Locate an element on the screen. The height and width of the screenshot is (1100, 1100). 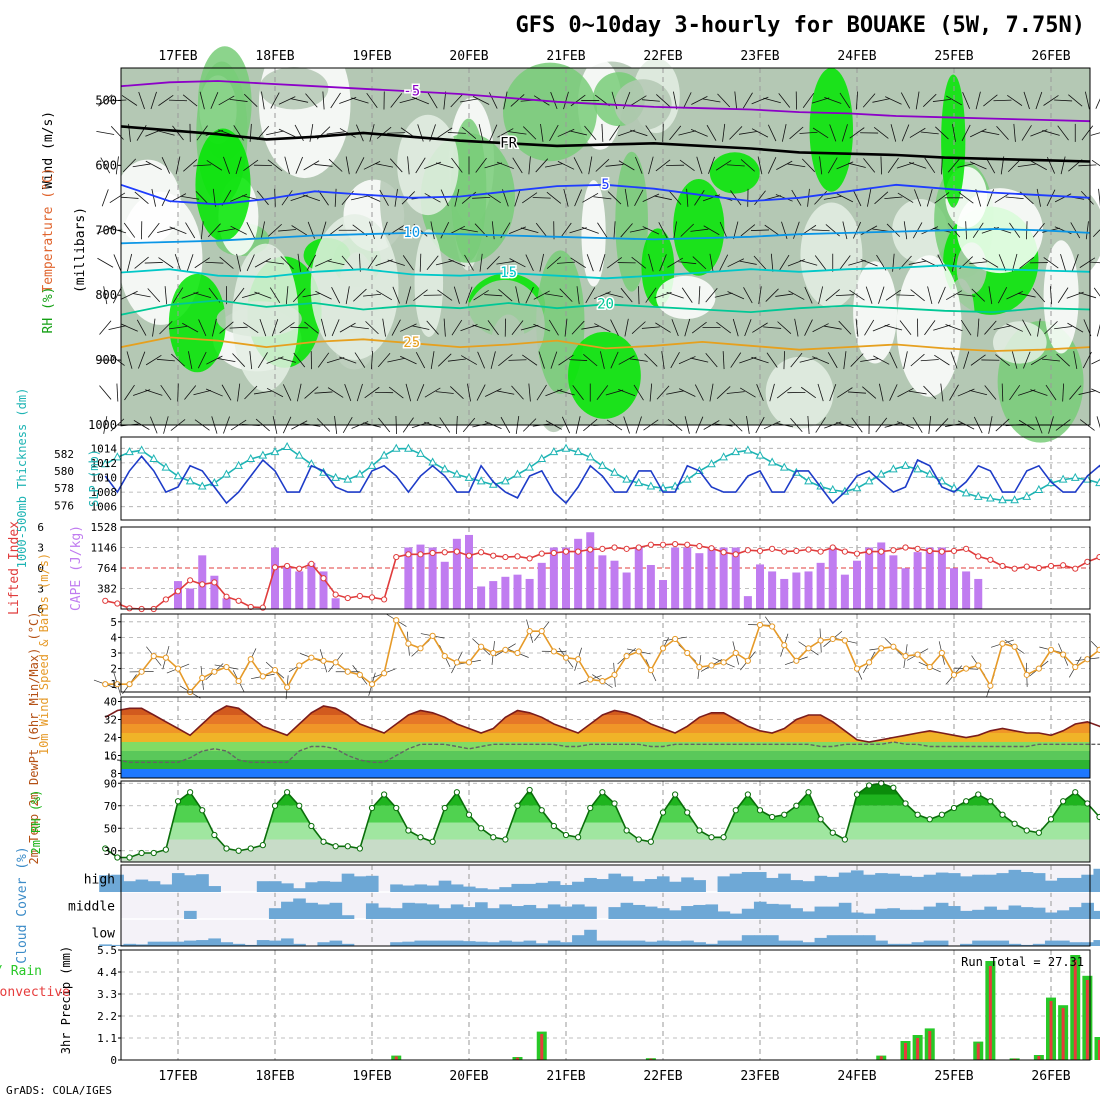
date-label-top: 26FEB is located at coordinates (1050, 56).